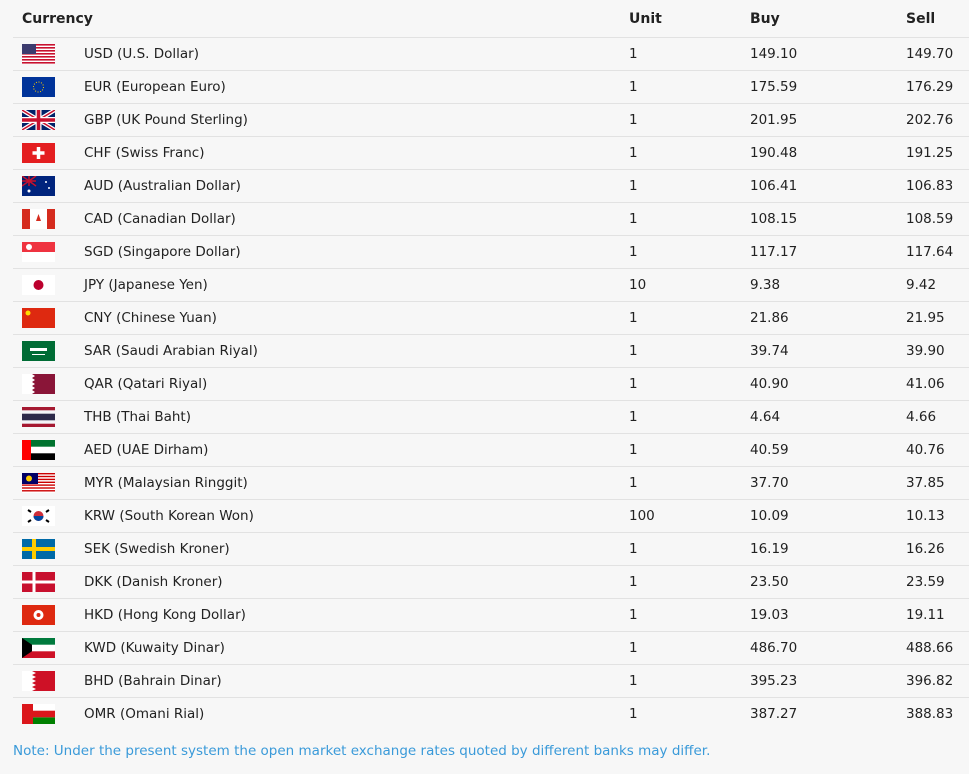  I want to click on flag-us-icon, so click(38, 54).